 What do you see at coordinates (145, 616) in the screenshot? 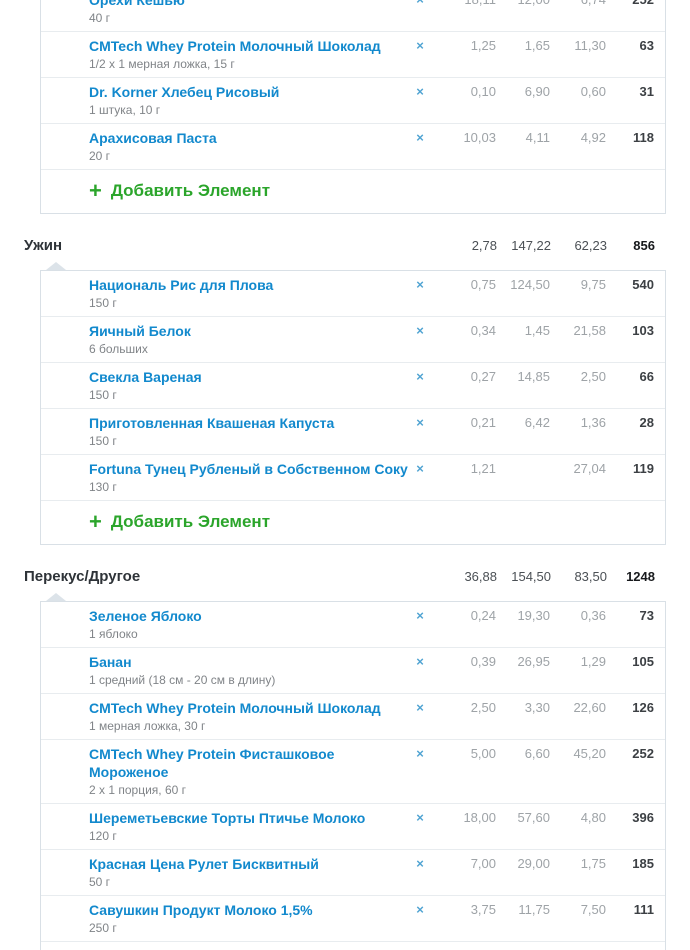
I see `food-name-link: Зеленое Яблоко` at bounding box center [145, 616].